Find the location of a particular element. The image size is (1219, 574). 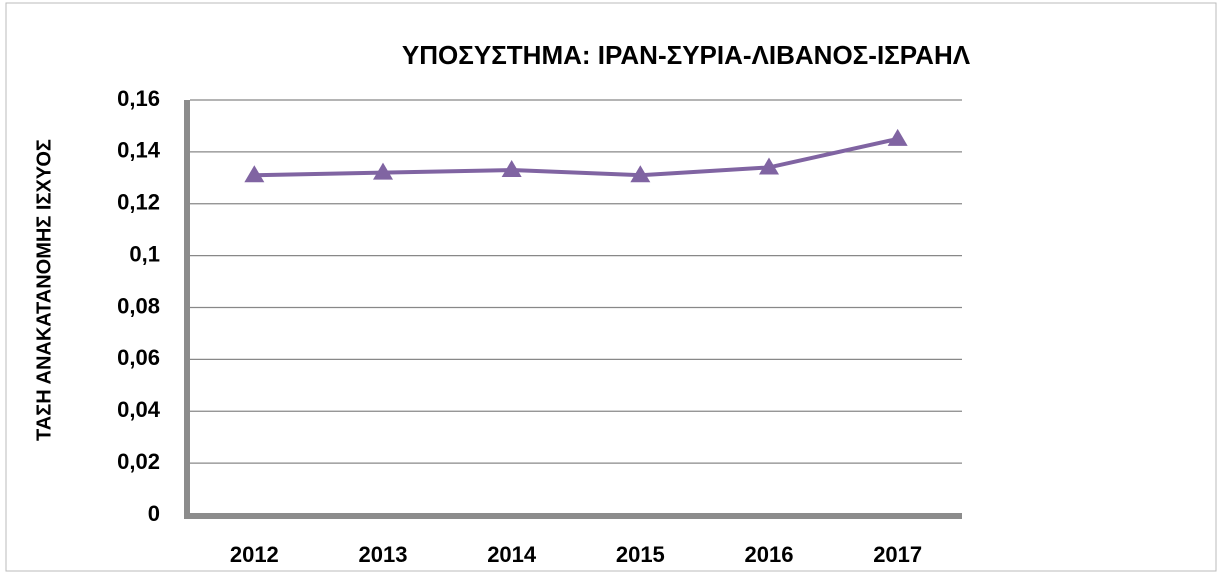

line is located at coordinates (576, 157).